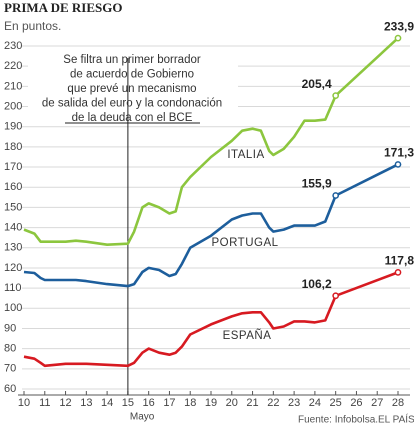 This screenshot has width=414, height=432. Describe the element at coordinates (10, 389) in the screenshot. I see `y-tick-label: 60` at that location.